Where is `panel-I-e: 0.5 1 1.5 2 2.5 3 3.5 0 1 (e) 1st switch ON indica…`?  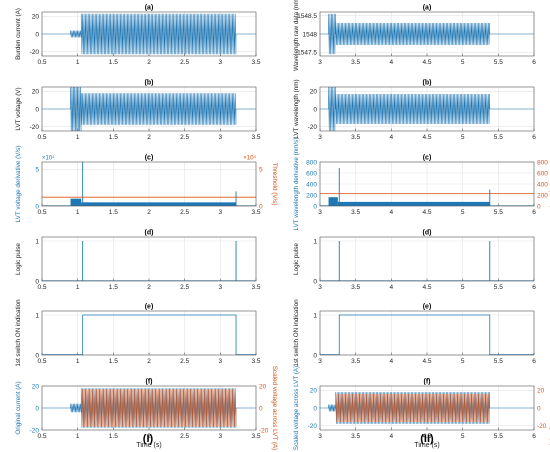
panel-I-e: 0.5 1 1.5 2 2.5 3 3.5 0 1 (e) 1st switch ON indica… is located at coordinates (138, 333).